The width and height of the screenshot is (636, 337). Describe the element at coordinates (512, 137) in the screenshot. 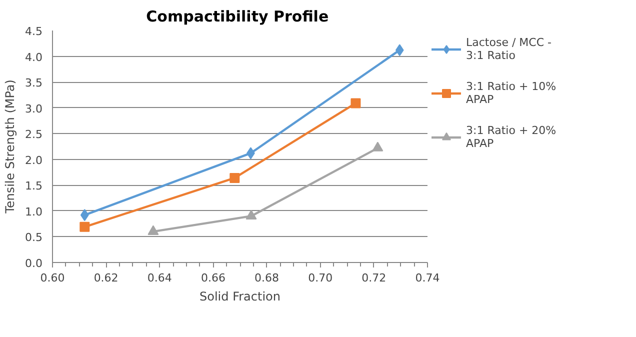

I see `legend-label: 3:1 Ratio + 20% APAP` at that location.